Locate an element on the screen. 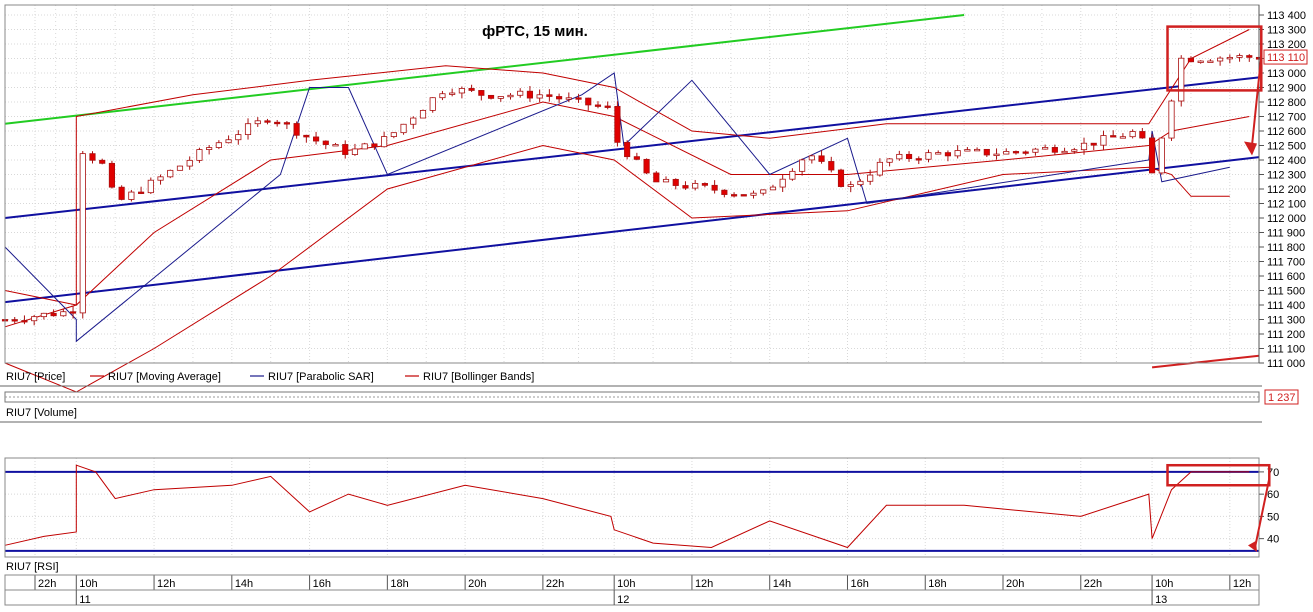  rsi-arrow-head is located at coordinates (1252, 546).